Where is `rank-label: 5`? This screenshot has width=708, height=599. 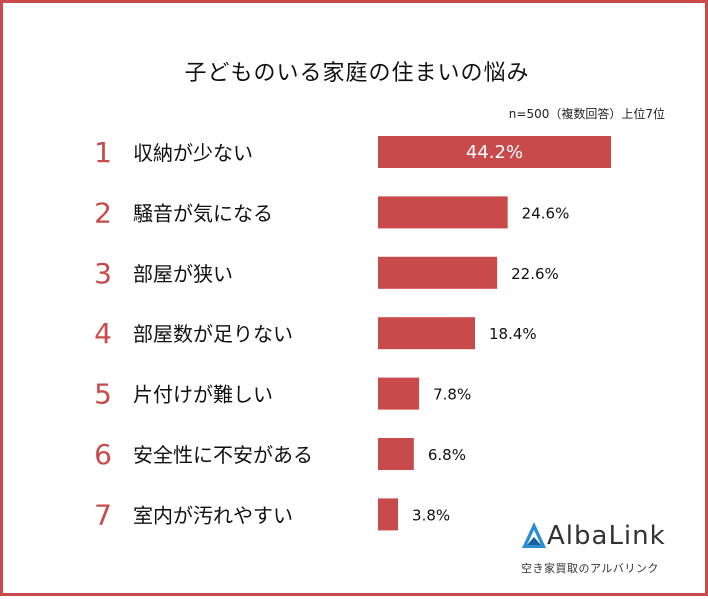
rank-label: 5 is located at coordinates (103, 394).